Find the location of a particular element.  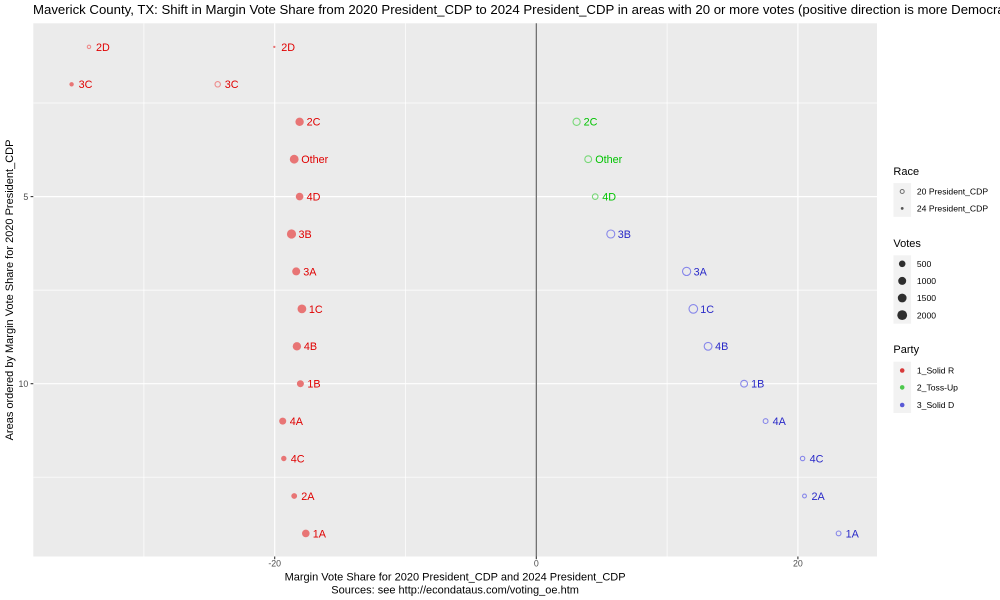

svg-text: 2_Toss-Up is located at coordinates (937, 388).